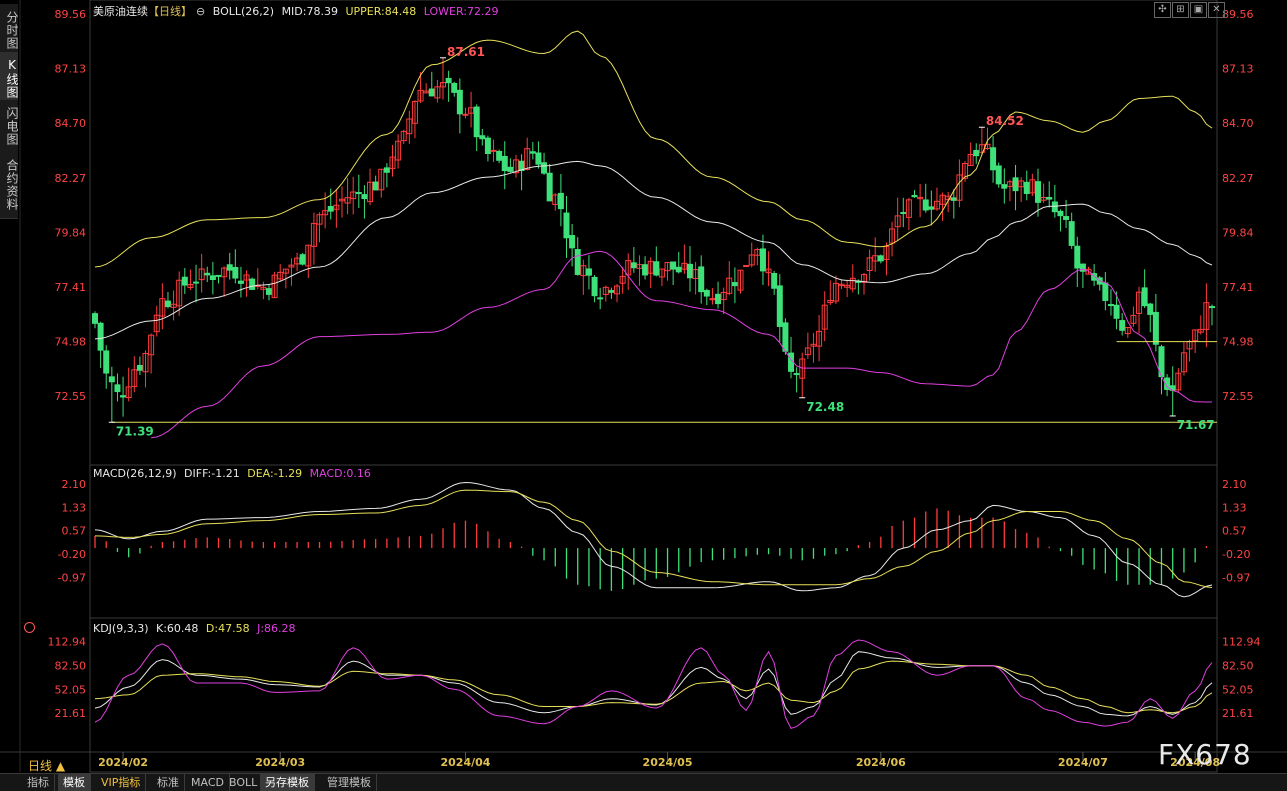 The image size is (1287, 791). I want to click on macd-tick-label-right: 0.57, so click(1234, 531).